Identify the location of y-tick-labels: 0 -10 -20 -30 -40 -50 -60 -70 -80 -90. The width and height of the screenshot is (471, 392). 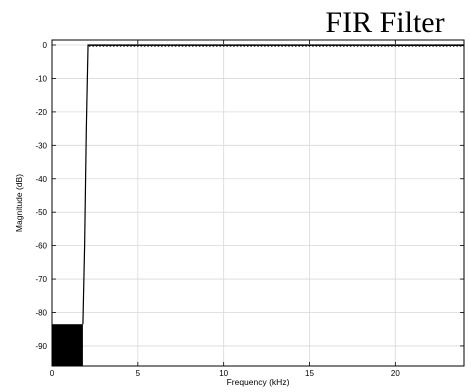
(41, 196).